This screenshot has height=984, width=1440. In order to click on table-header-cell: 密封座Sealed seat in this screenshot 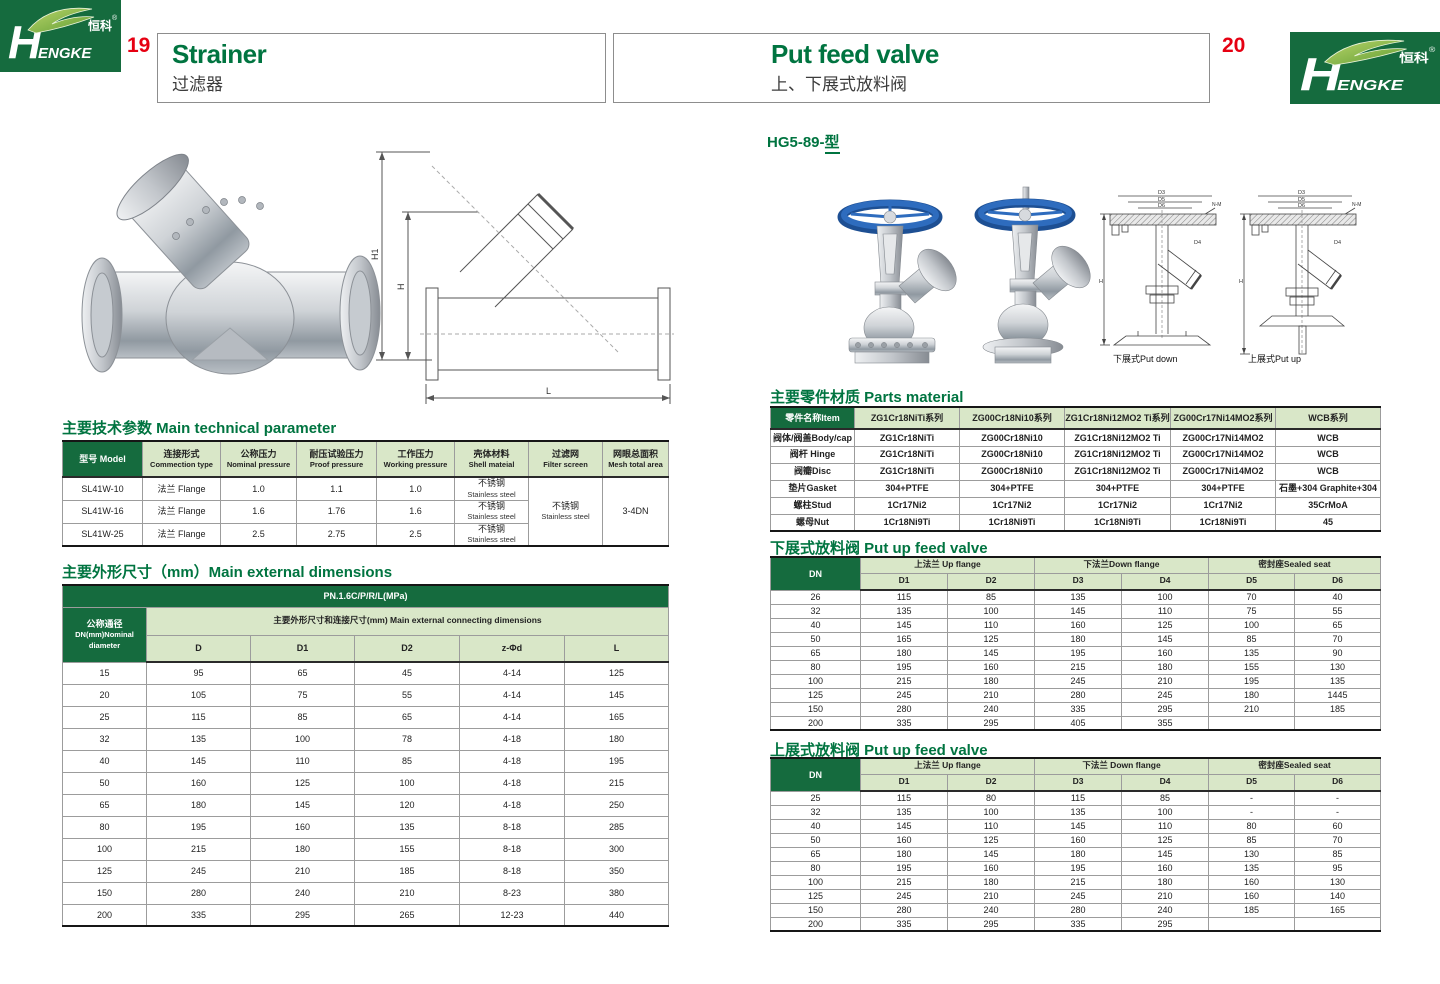, I will do `click(1295, 766)`.